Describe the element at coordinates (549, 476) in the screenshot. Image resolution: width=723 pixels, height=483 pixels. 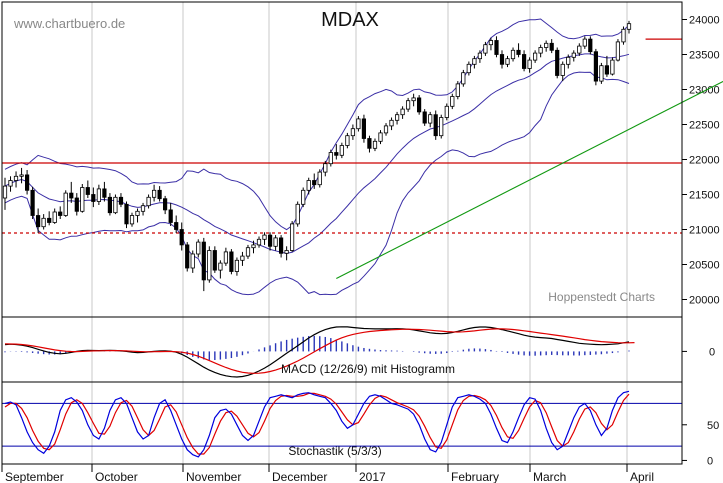
I see `x-tick-label: March` at that location.